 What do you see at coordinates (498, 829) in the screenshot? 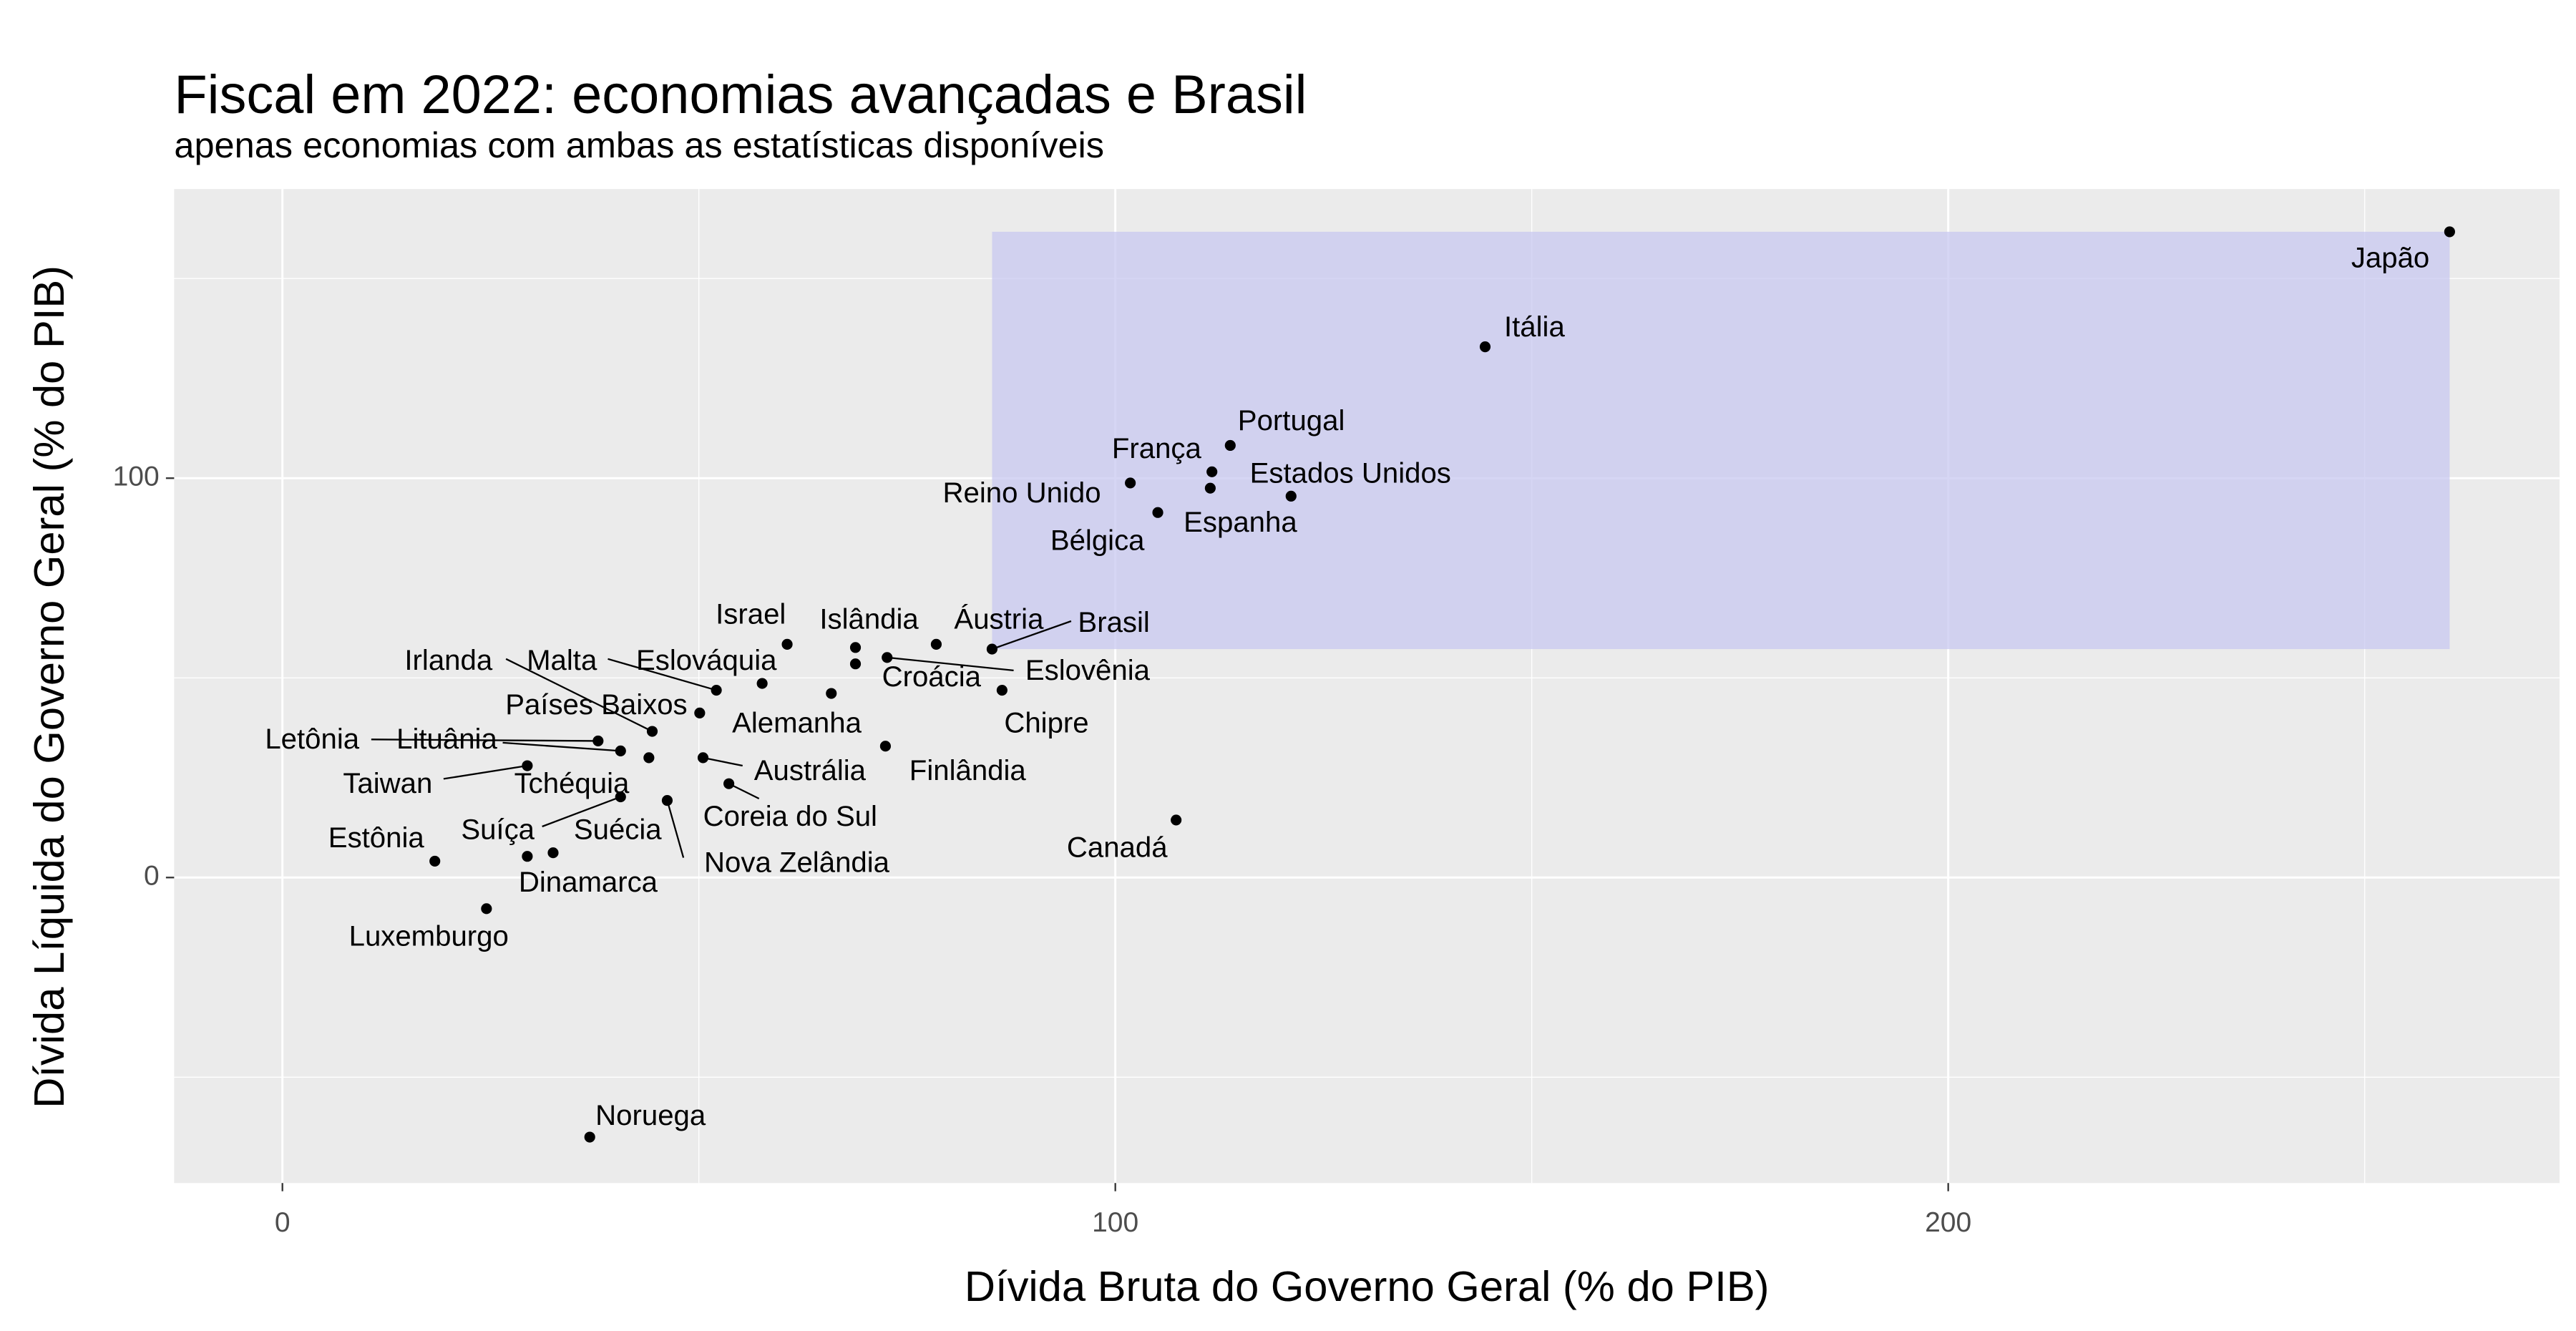
I see `point-label: Suíça` at bounding box center [498, 829].